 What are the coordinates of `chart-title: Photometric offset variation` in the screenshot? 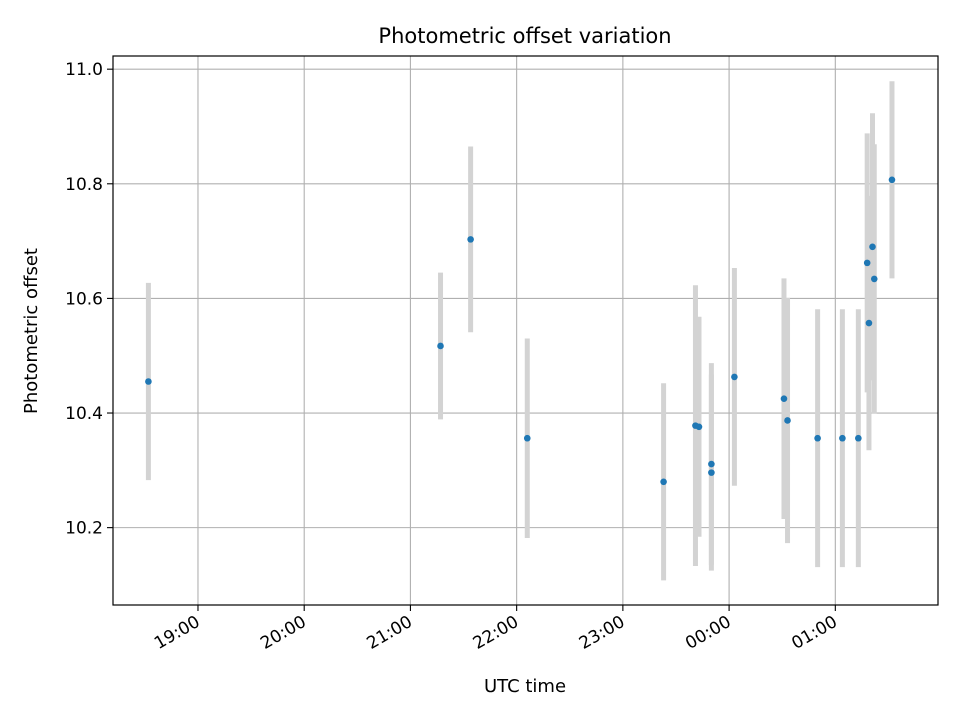 It's located at (524, 36).